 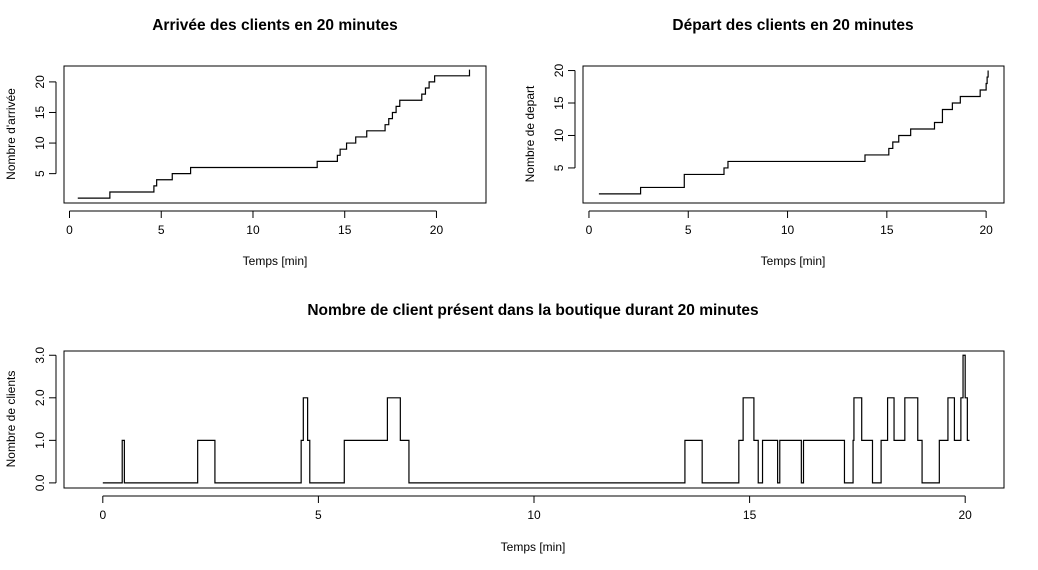 I want to click on arrivals-x-tick-label: 20, so click(x=437, y=230).